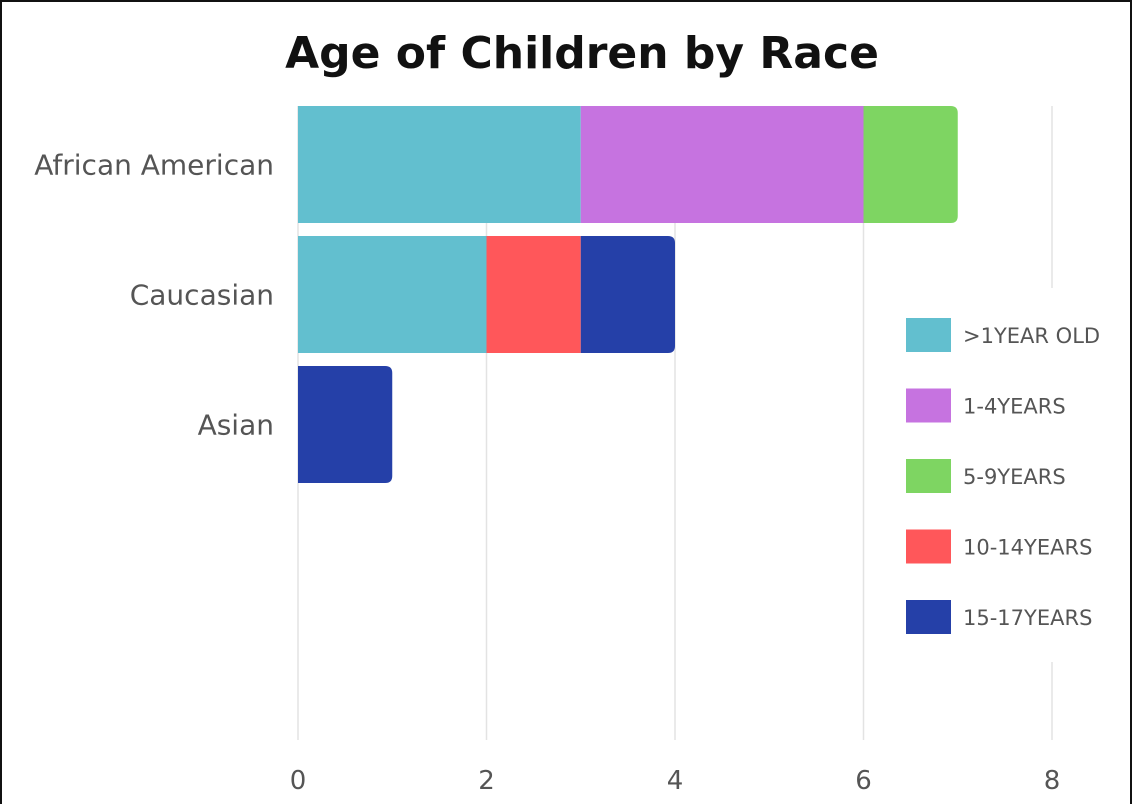  What do you see at coordinates (1027, 548) in the screenshot?
I see `legend-label-10-14years: 10-14YEARS` at bounding box center [1027, 548].